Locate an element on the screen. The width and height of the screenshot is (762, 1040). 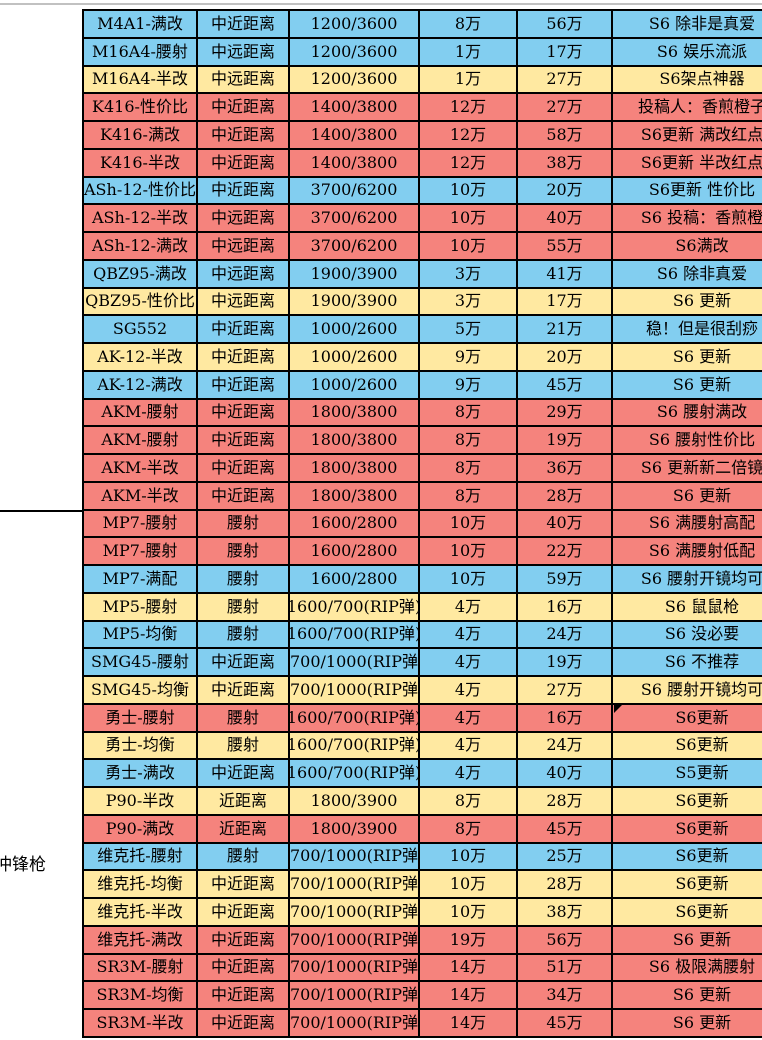
cell-weapon: MP5-腰射 is located at coordinates (141, 607).